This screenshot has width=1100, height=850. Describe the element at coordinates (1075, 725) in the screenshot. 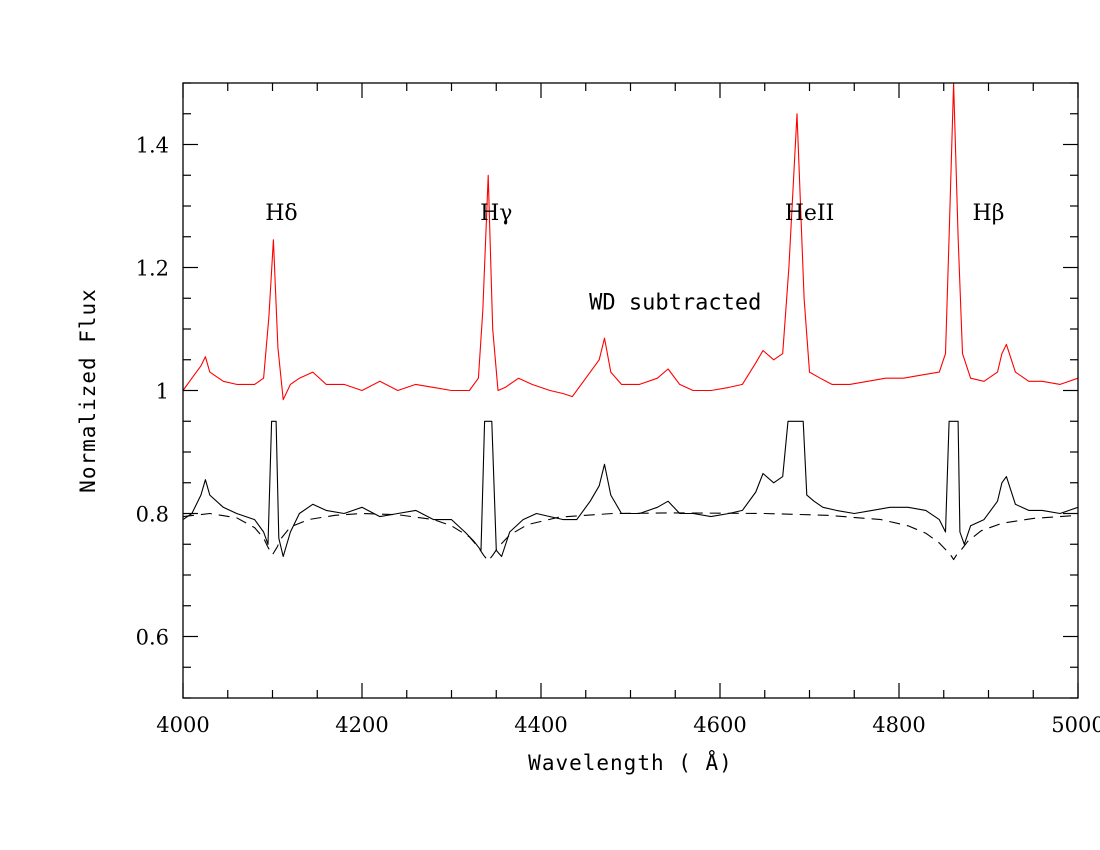

I see `x-tick-label: 5000` at that location.